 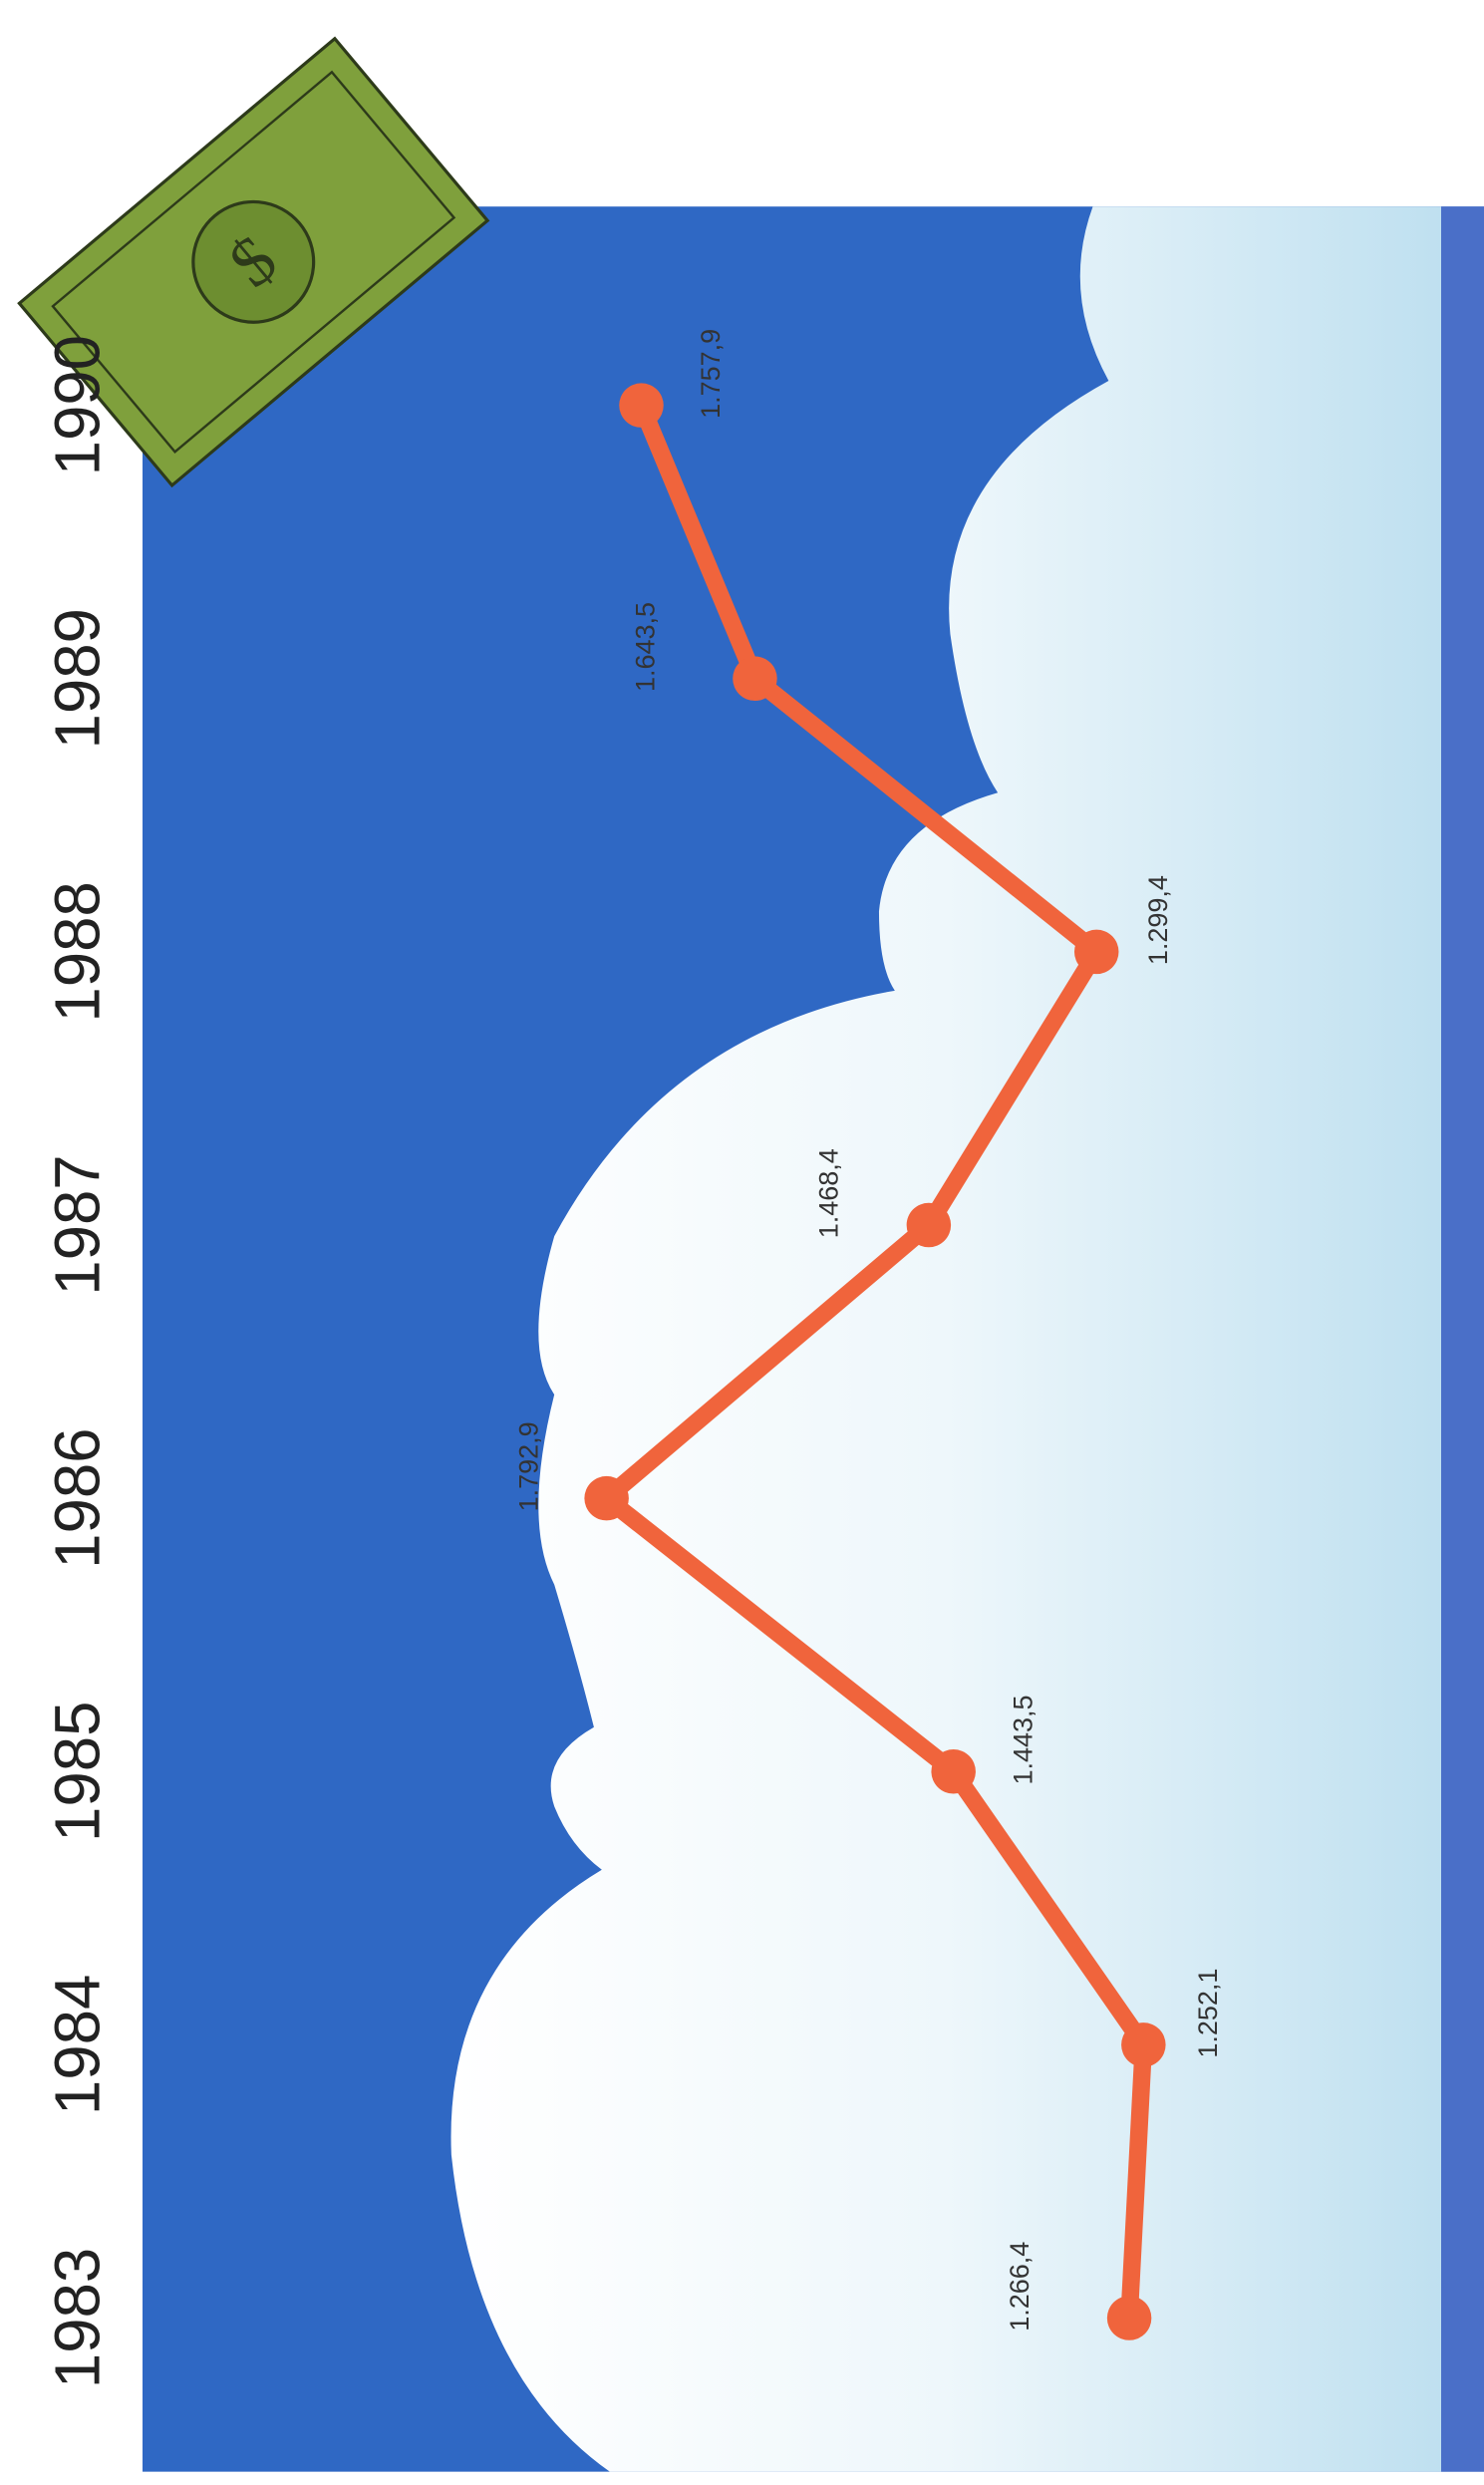 What do you see at coordinates (77, 1224) in the screenshot?
I see `x-tick-label: 1987` at bounding box center [77, 1224].